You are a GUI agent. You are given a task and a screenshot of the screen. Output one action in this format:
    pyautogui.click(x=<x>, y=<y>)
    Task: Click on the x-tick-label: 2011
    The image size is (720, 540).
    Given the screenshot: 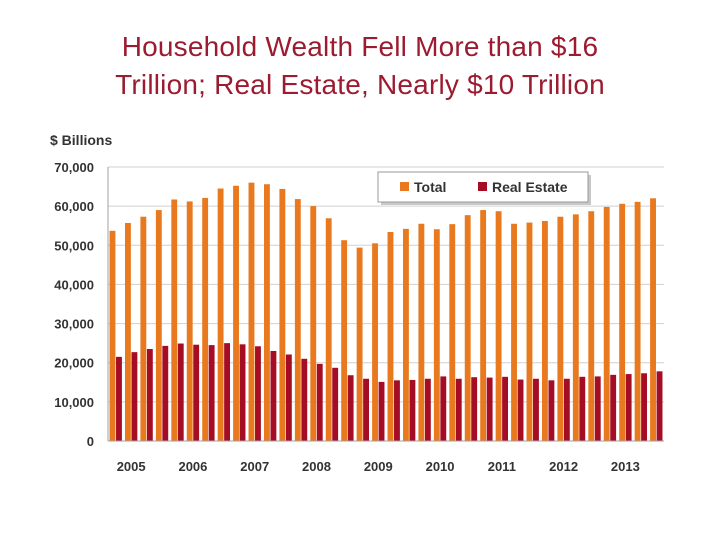 What is the action you would take?
    pyautogui.click(x=502, y=466)
    